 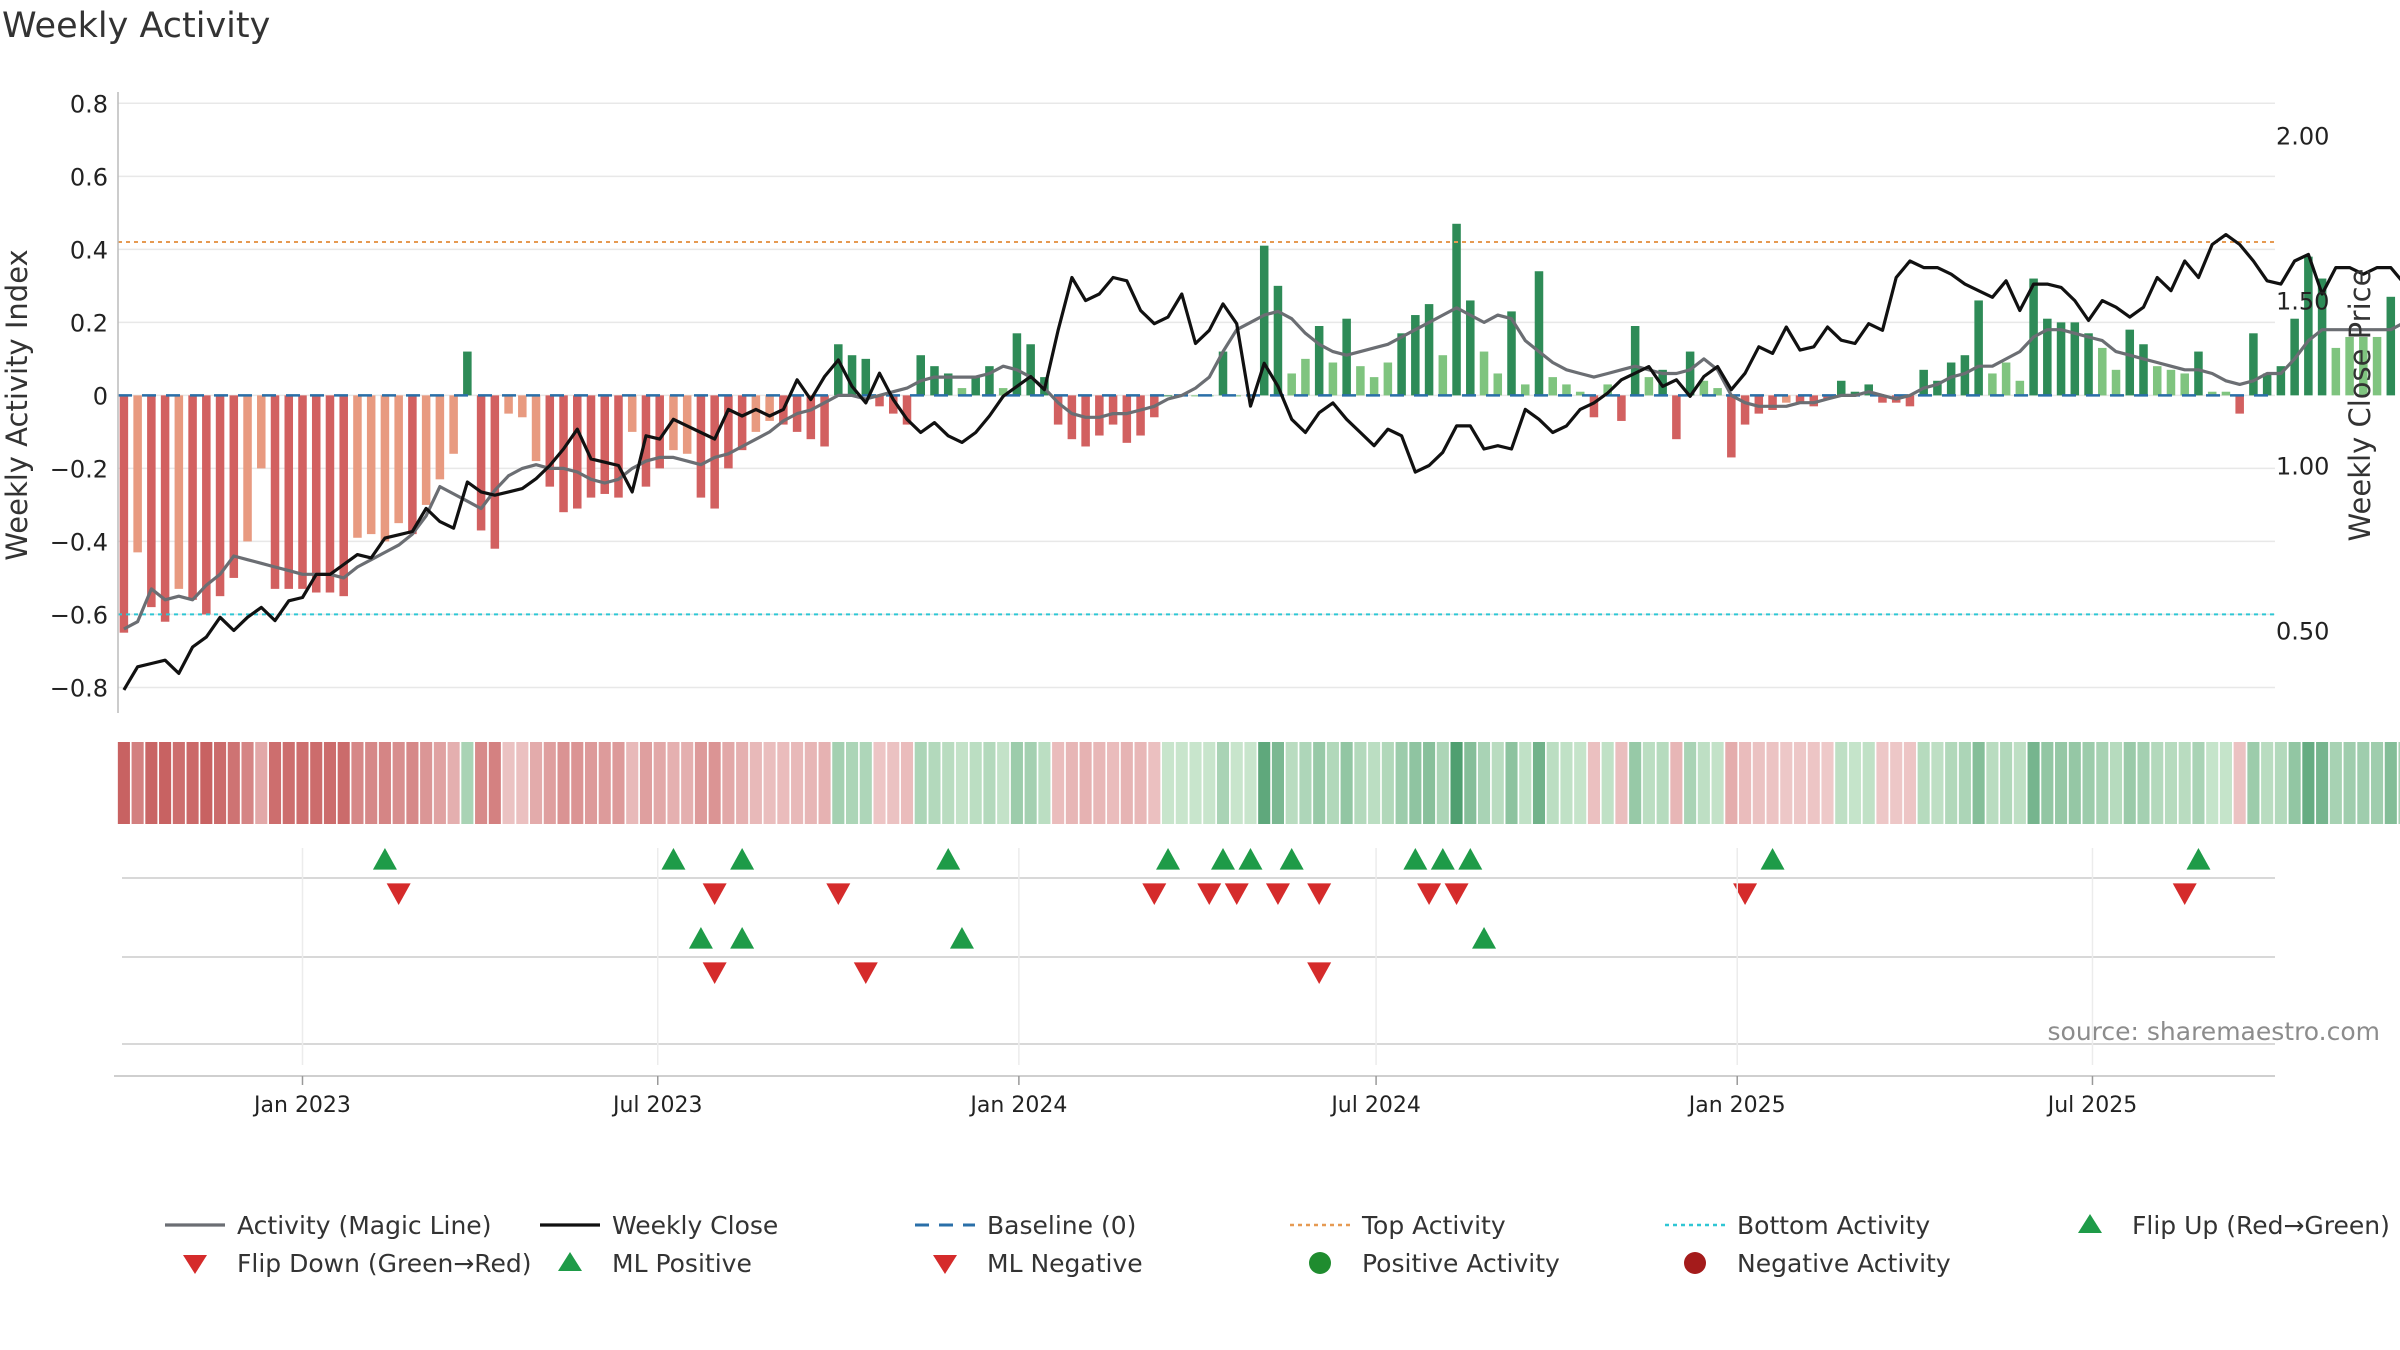 What do you see at coordinates (1398, 1225) in the screenshot?
I see `legend-item: Top Activity` at bounding box center [1398, 1225].